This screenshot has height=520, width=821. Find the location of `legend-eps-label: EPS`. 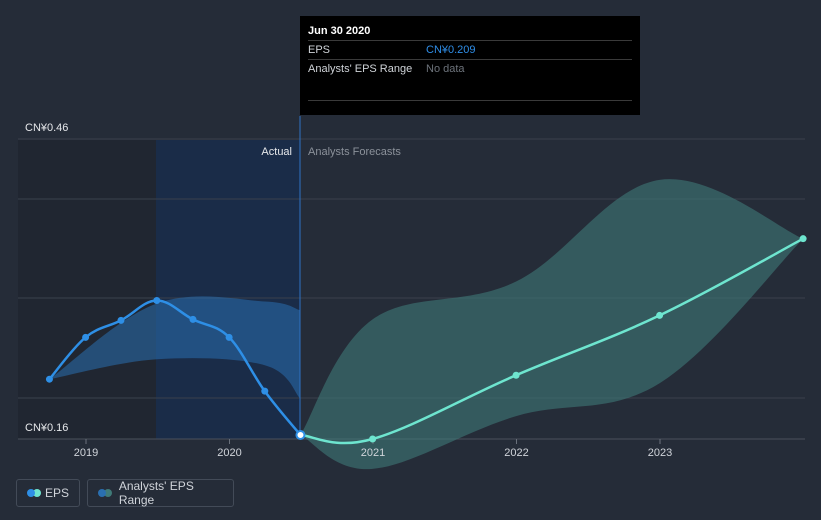

legend-eps-label: EPS is located at coordinates (56, 493).